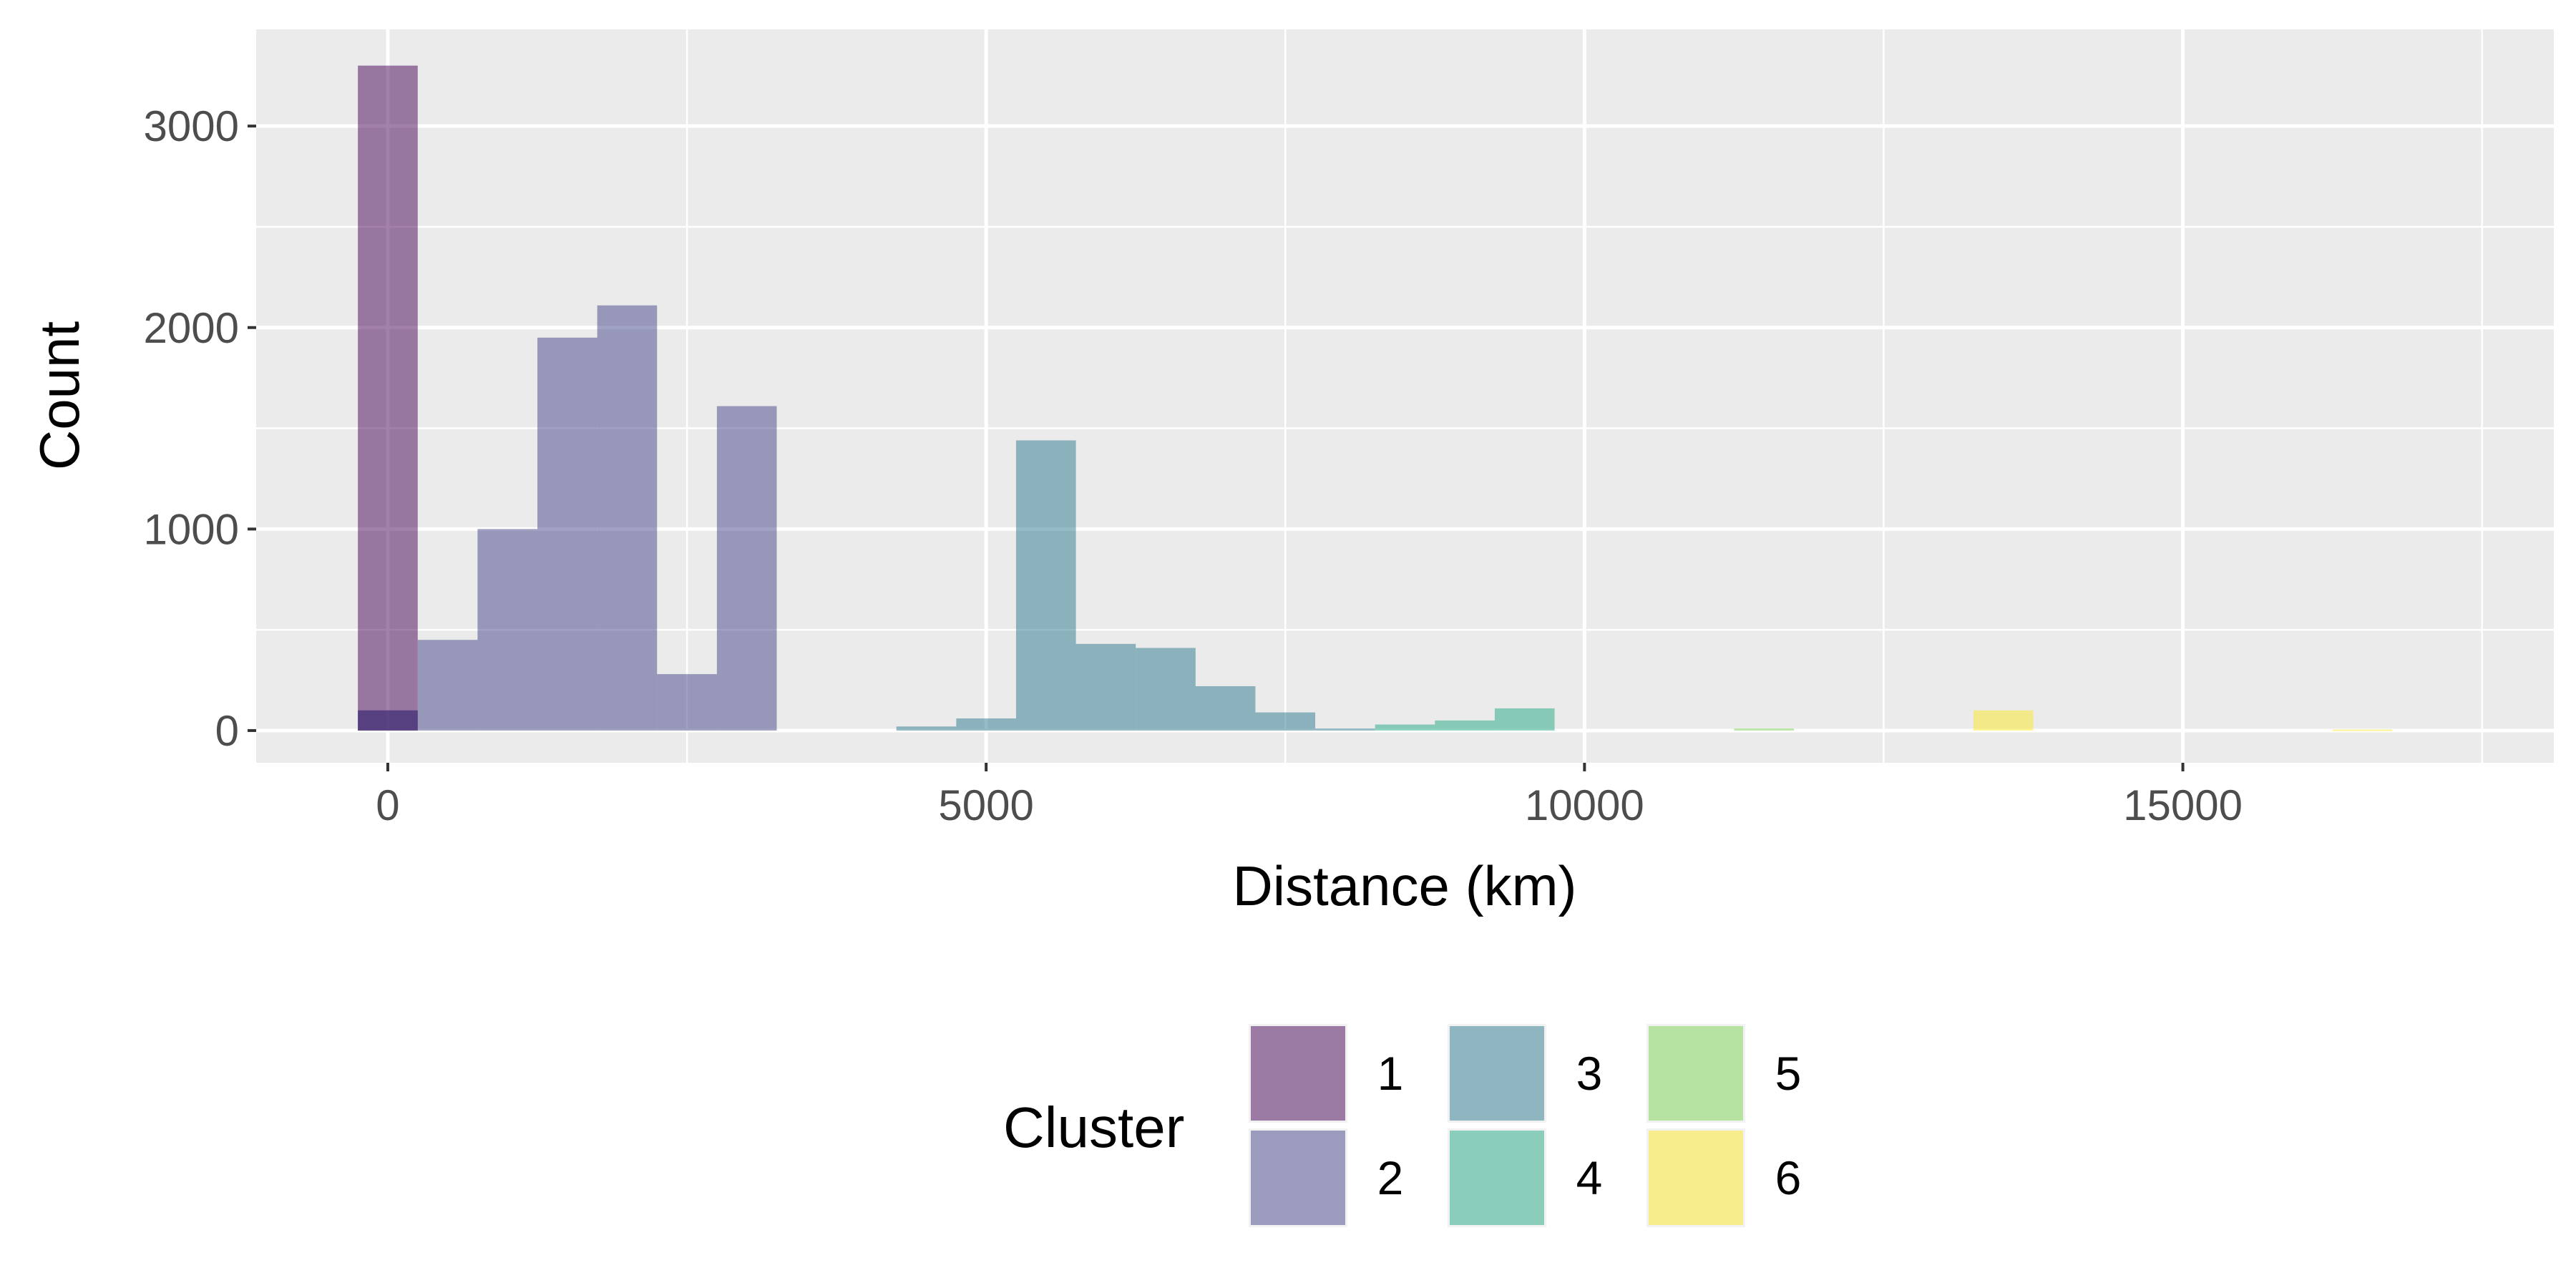  Describe the element at coordinates (1390, 1073) in the screenshot. I see `legend-label-1: 1` at that location.